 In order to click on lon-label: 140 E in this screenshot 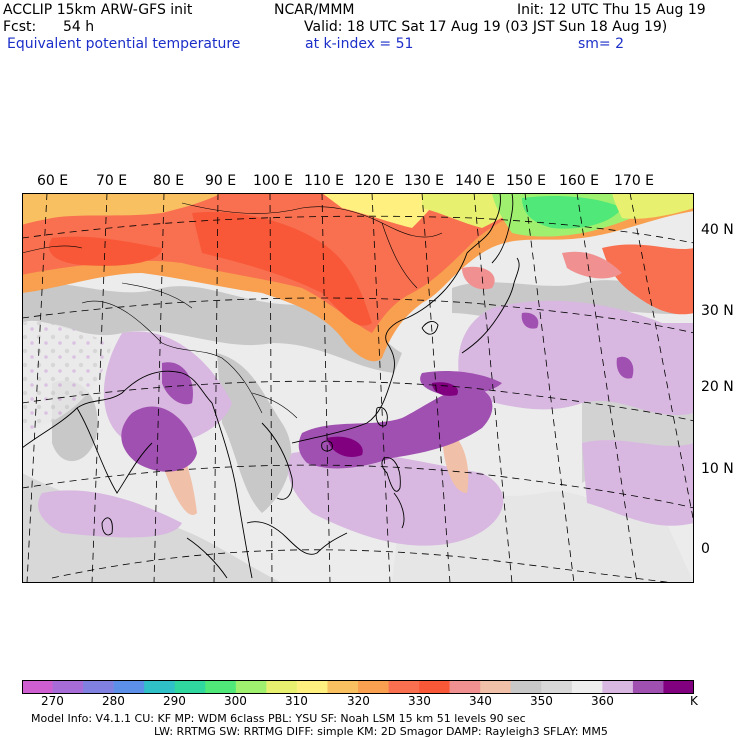, I will do `click(475, 181)`.